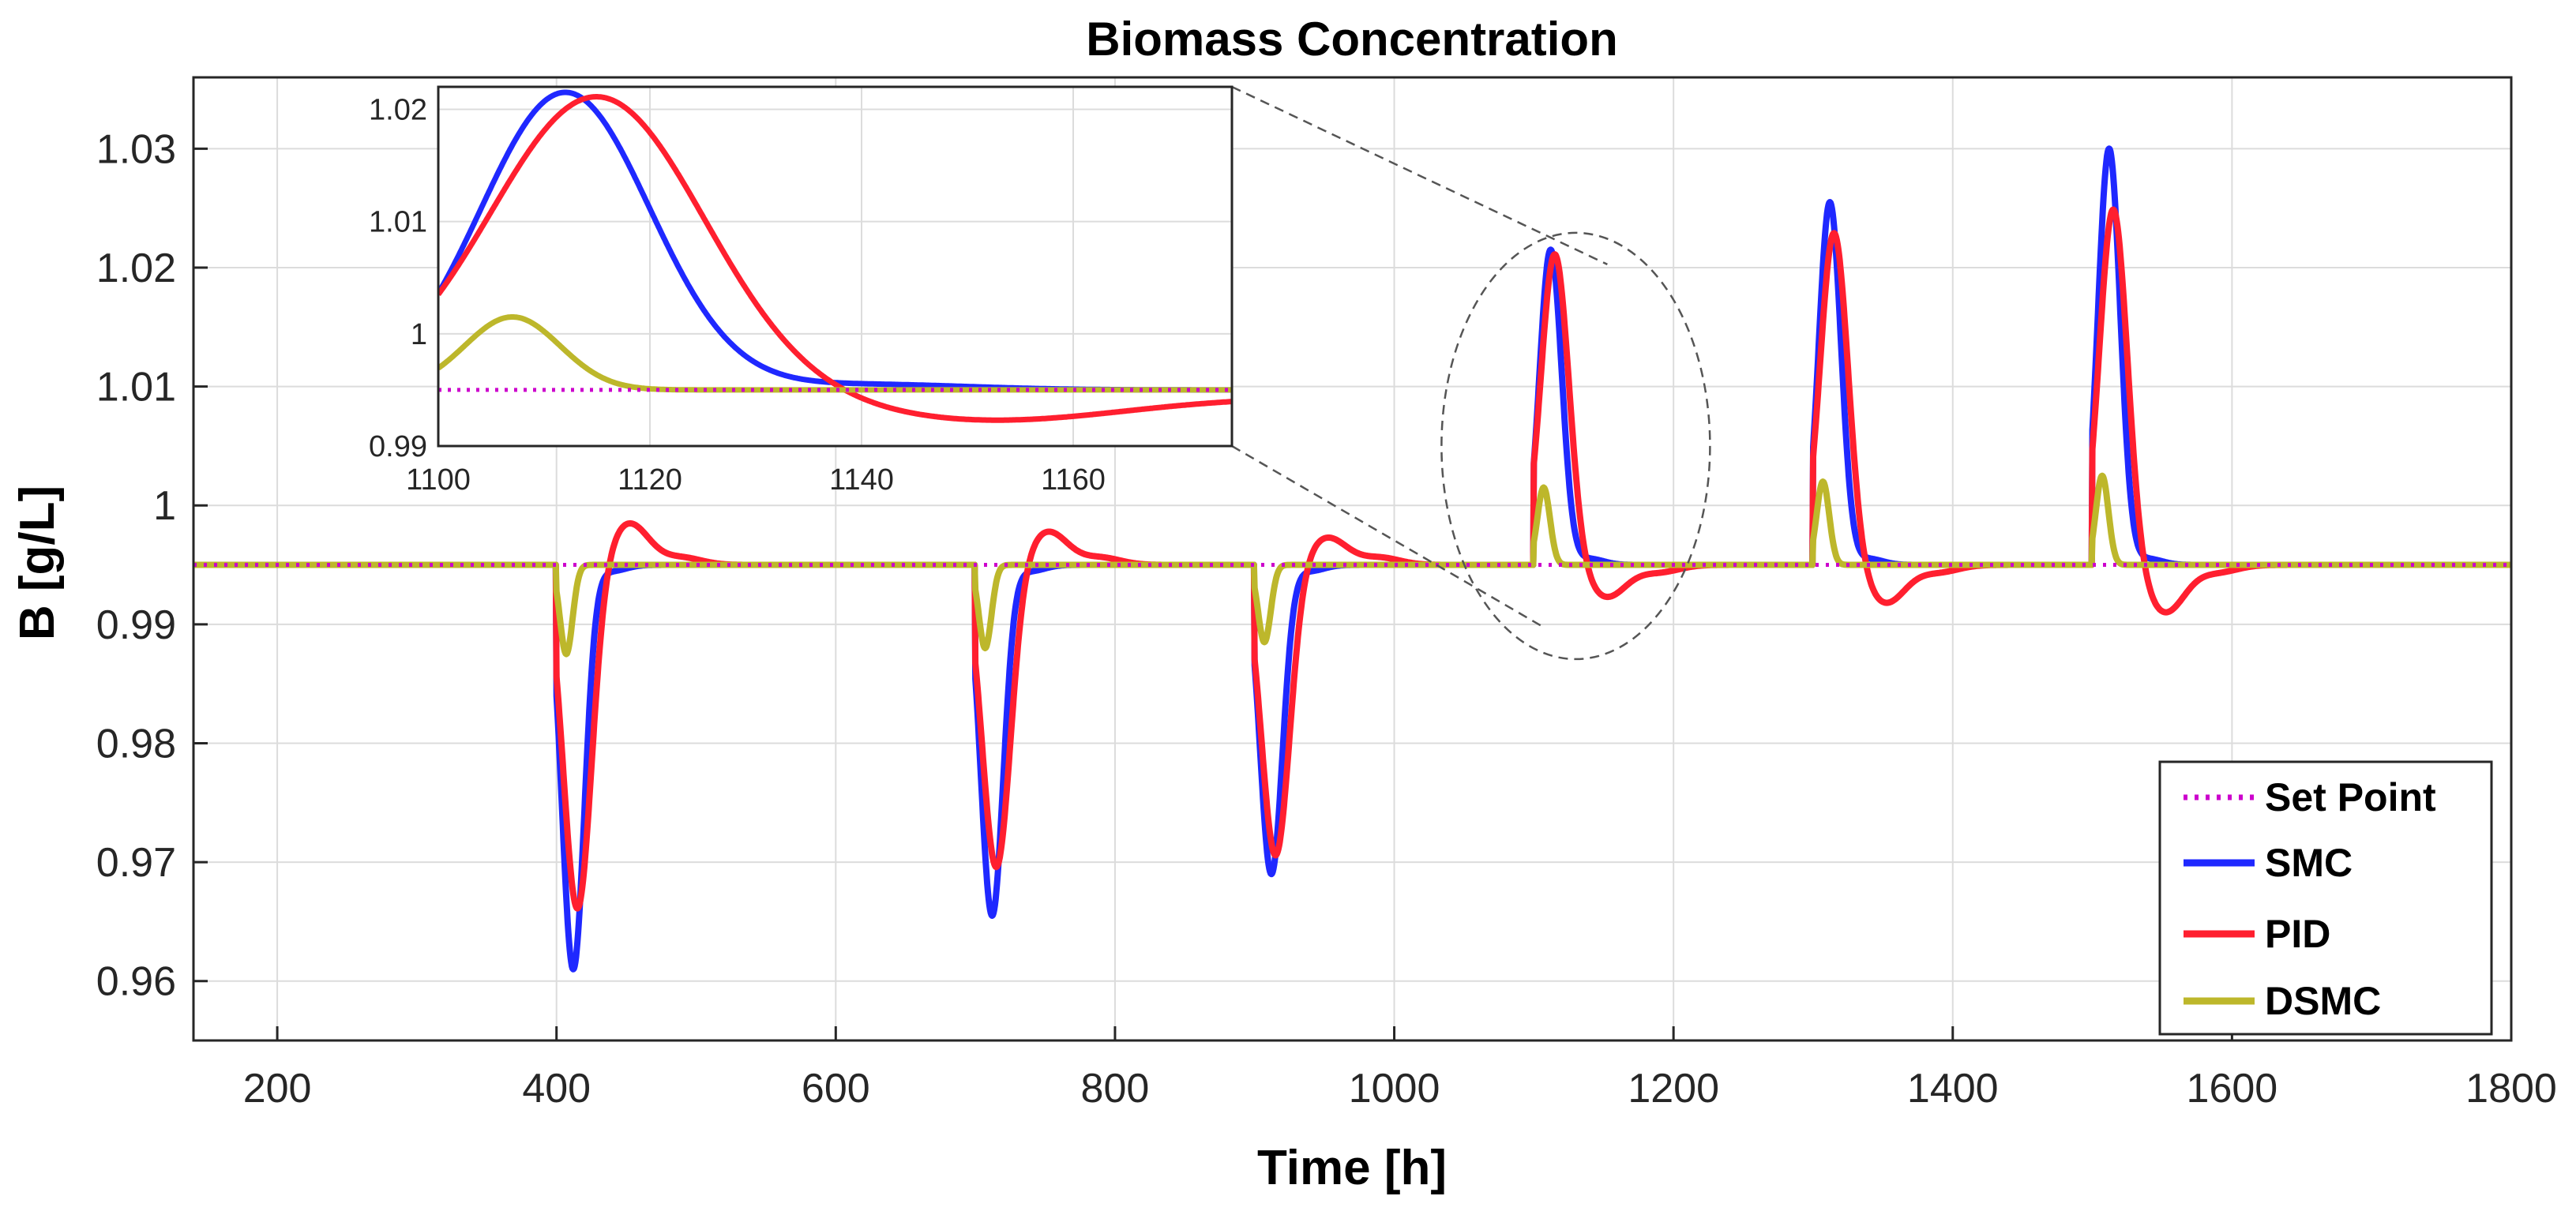 This screenshot has height=1211, width=2576. I want to click on y-tick-label: 0.99, so click(136, 625).